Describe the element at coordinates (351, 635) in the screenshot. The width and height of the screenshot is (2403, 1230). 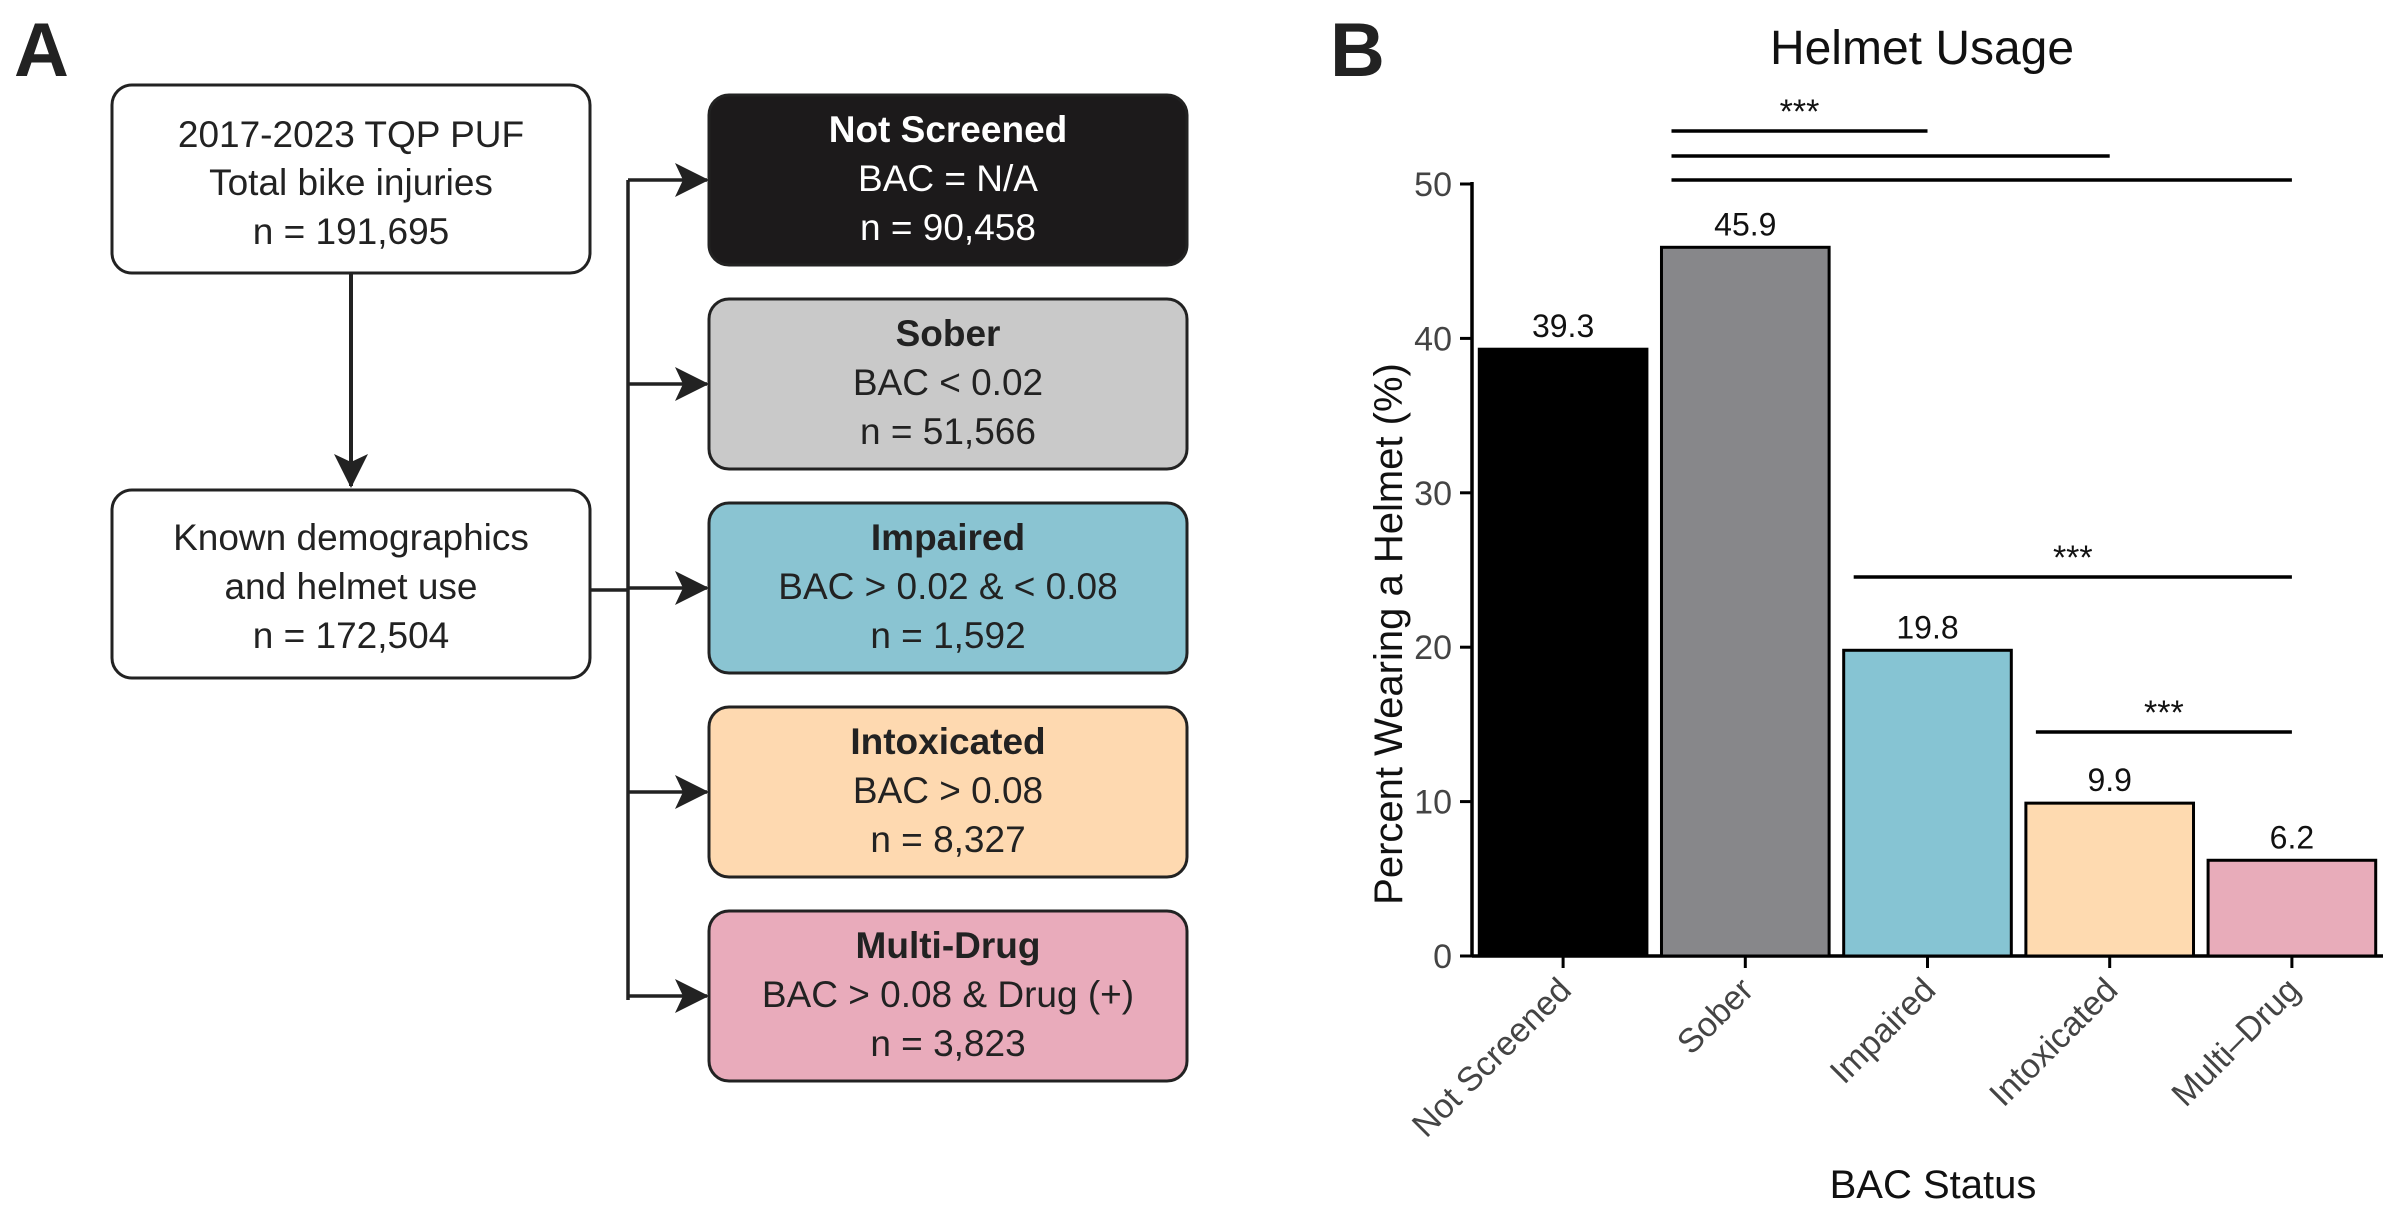
I see `known-box-line-3: n = 172,504` at that location.